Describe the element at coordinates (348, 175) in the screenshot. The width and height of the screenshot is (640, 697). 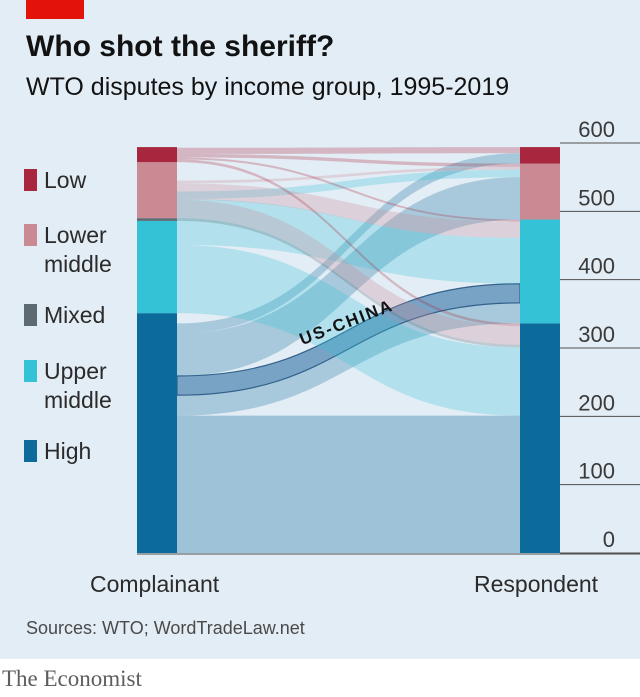
I see `flow-lower-middle-to-lower-middle` at that location.